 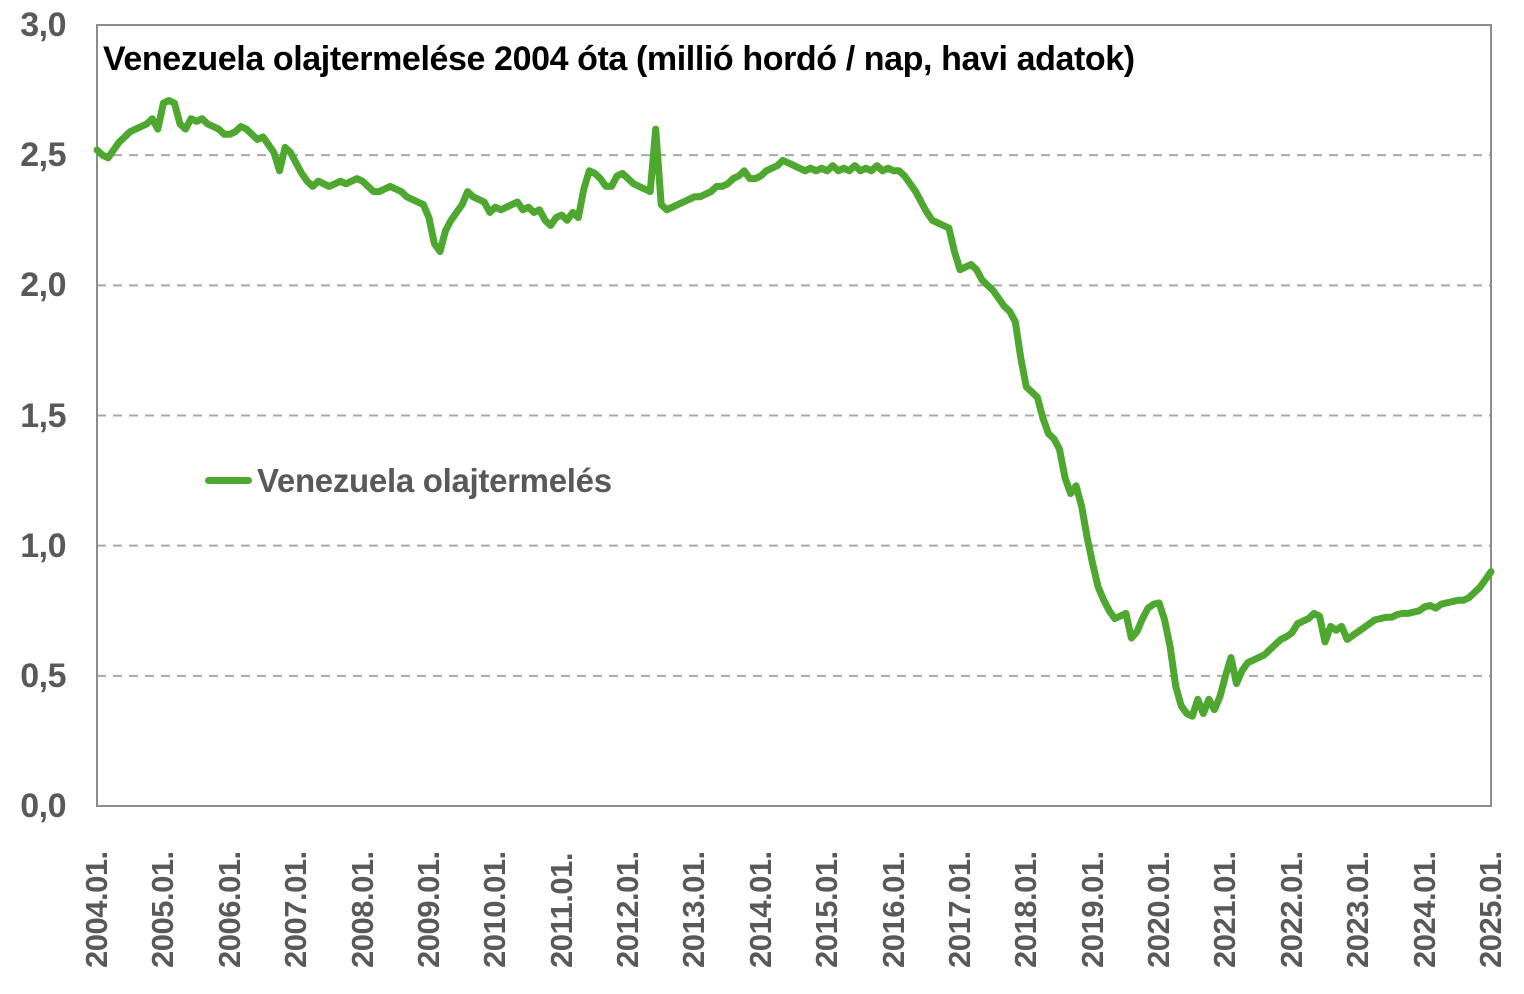 What do you see at coordinates (229, 909) in the screenshot?
I see `x-axis-label: 2006.01.` at bounding box center [229, 909].